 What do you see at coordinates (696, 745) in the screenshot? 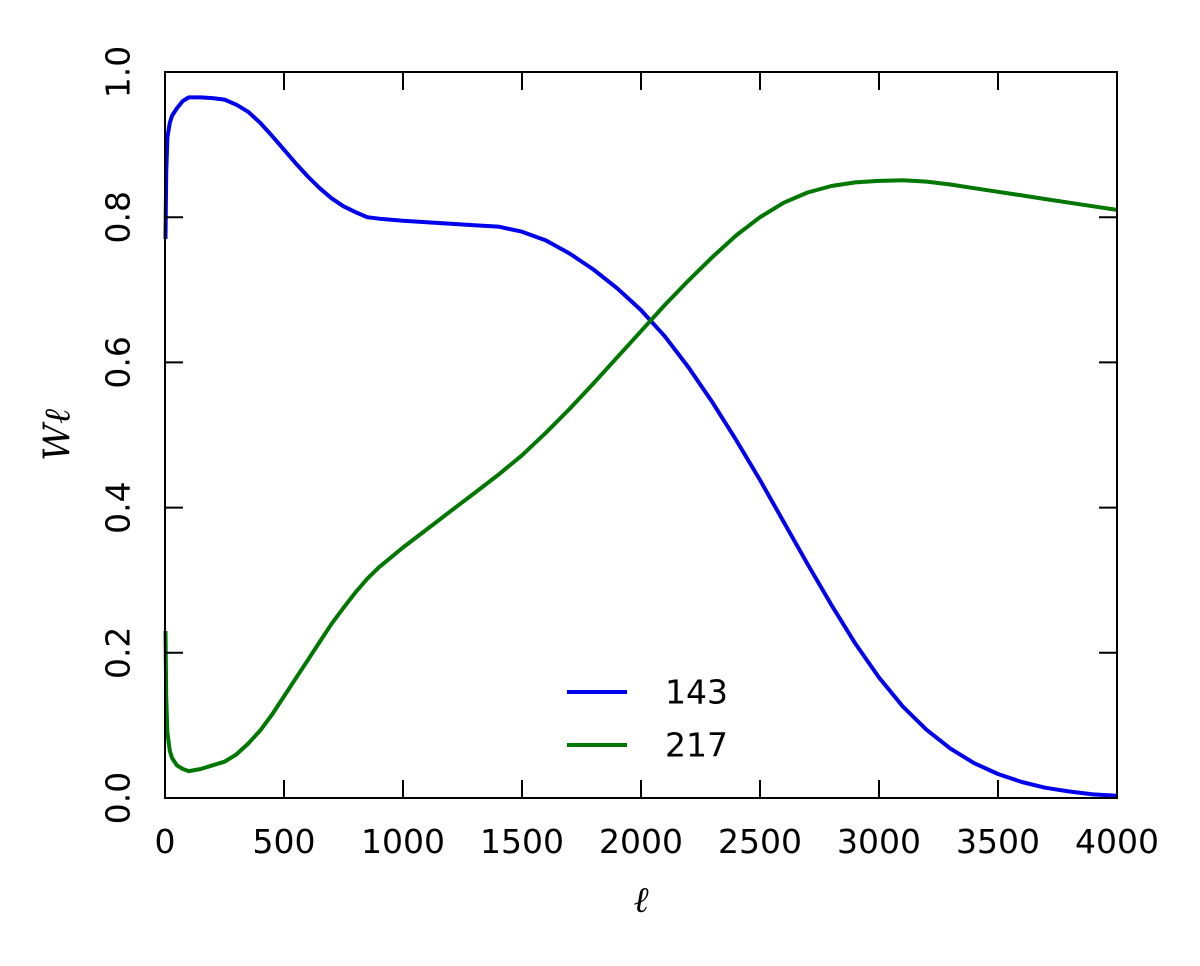
I see `legend-label-217: 217` at bounding box center [696, 745].